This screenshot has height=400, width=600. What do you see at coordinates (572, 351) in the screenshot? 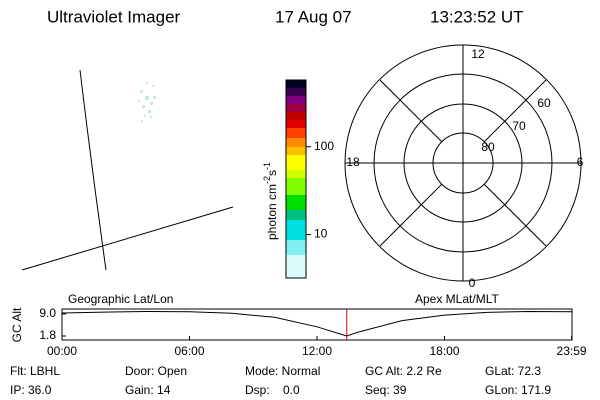
I see `x-tick-label: 23:59` at bounding box center [572, 351].